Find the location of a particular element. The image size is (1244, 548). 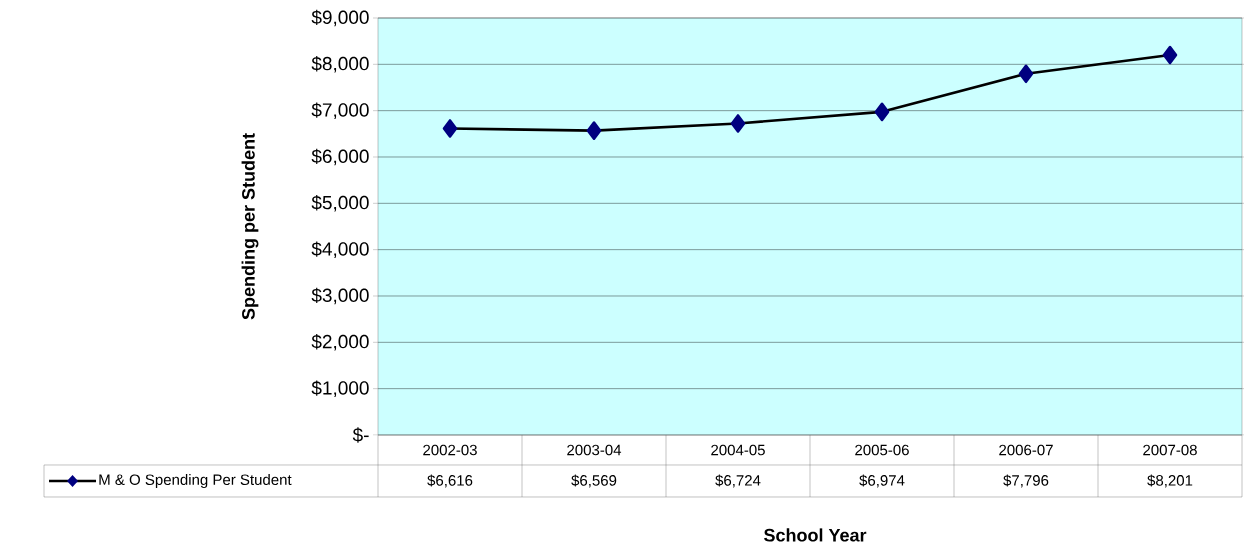

y-tick-label: $6,000 is located at coordinates (340, 157).